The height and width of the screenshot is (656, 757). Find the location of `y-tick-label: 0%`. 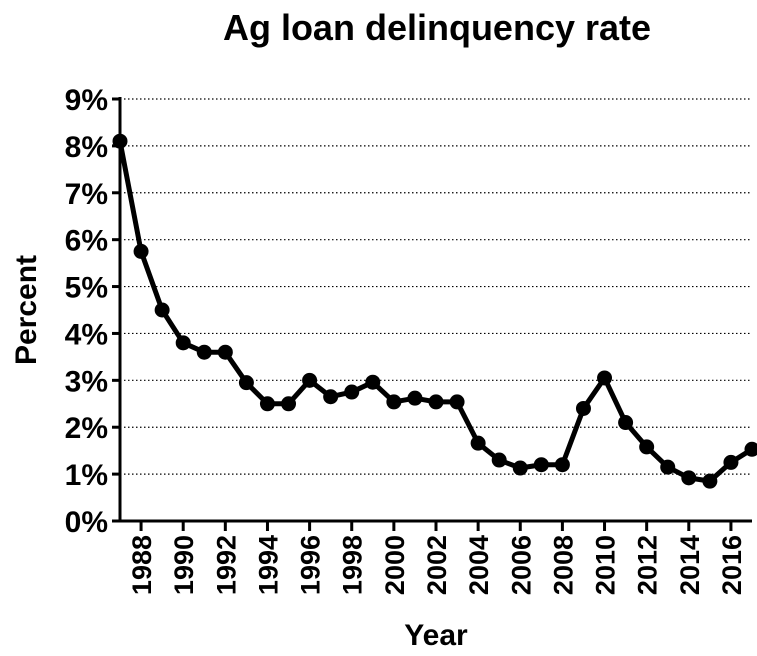

y-tick-label: 0% is located at coordinates (86, 522).